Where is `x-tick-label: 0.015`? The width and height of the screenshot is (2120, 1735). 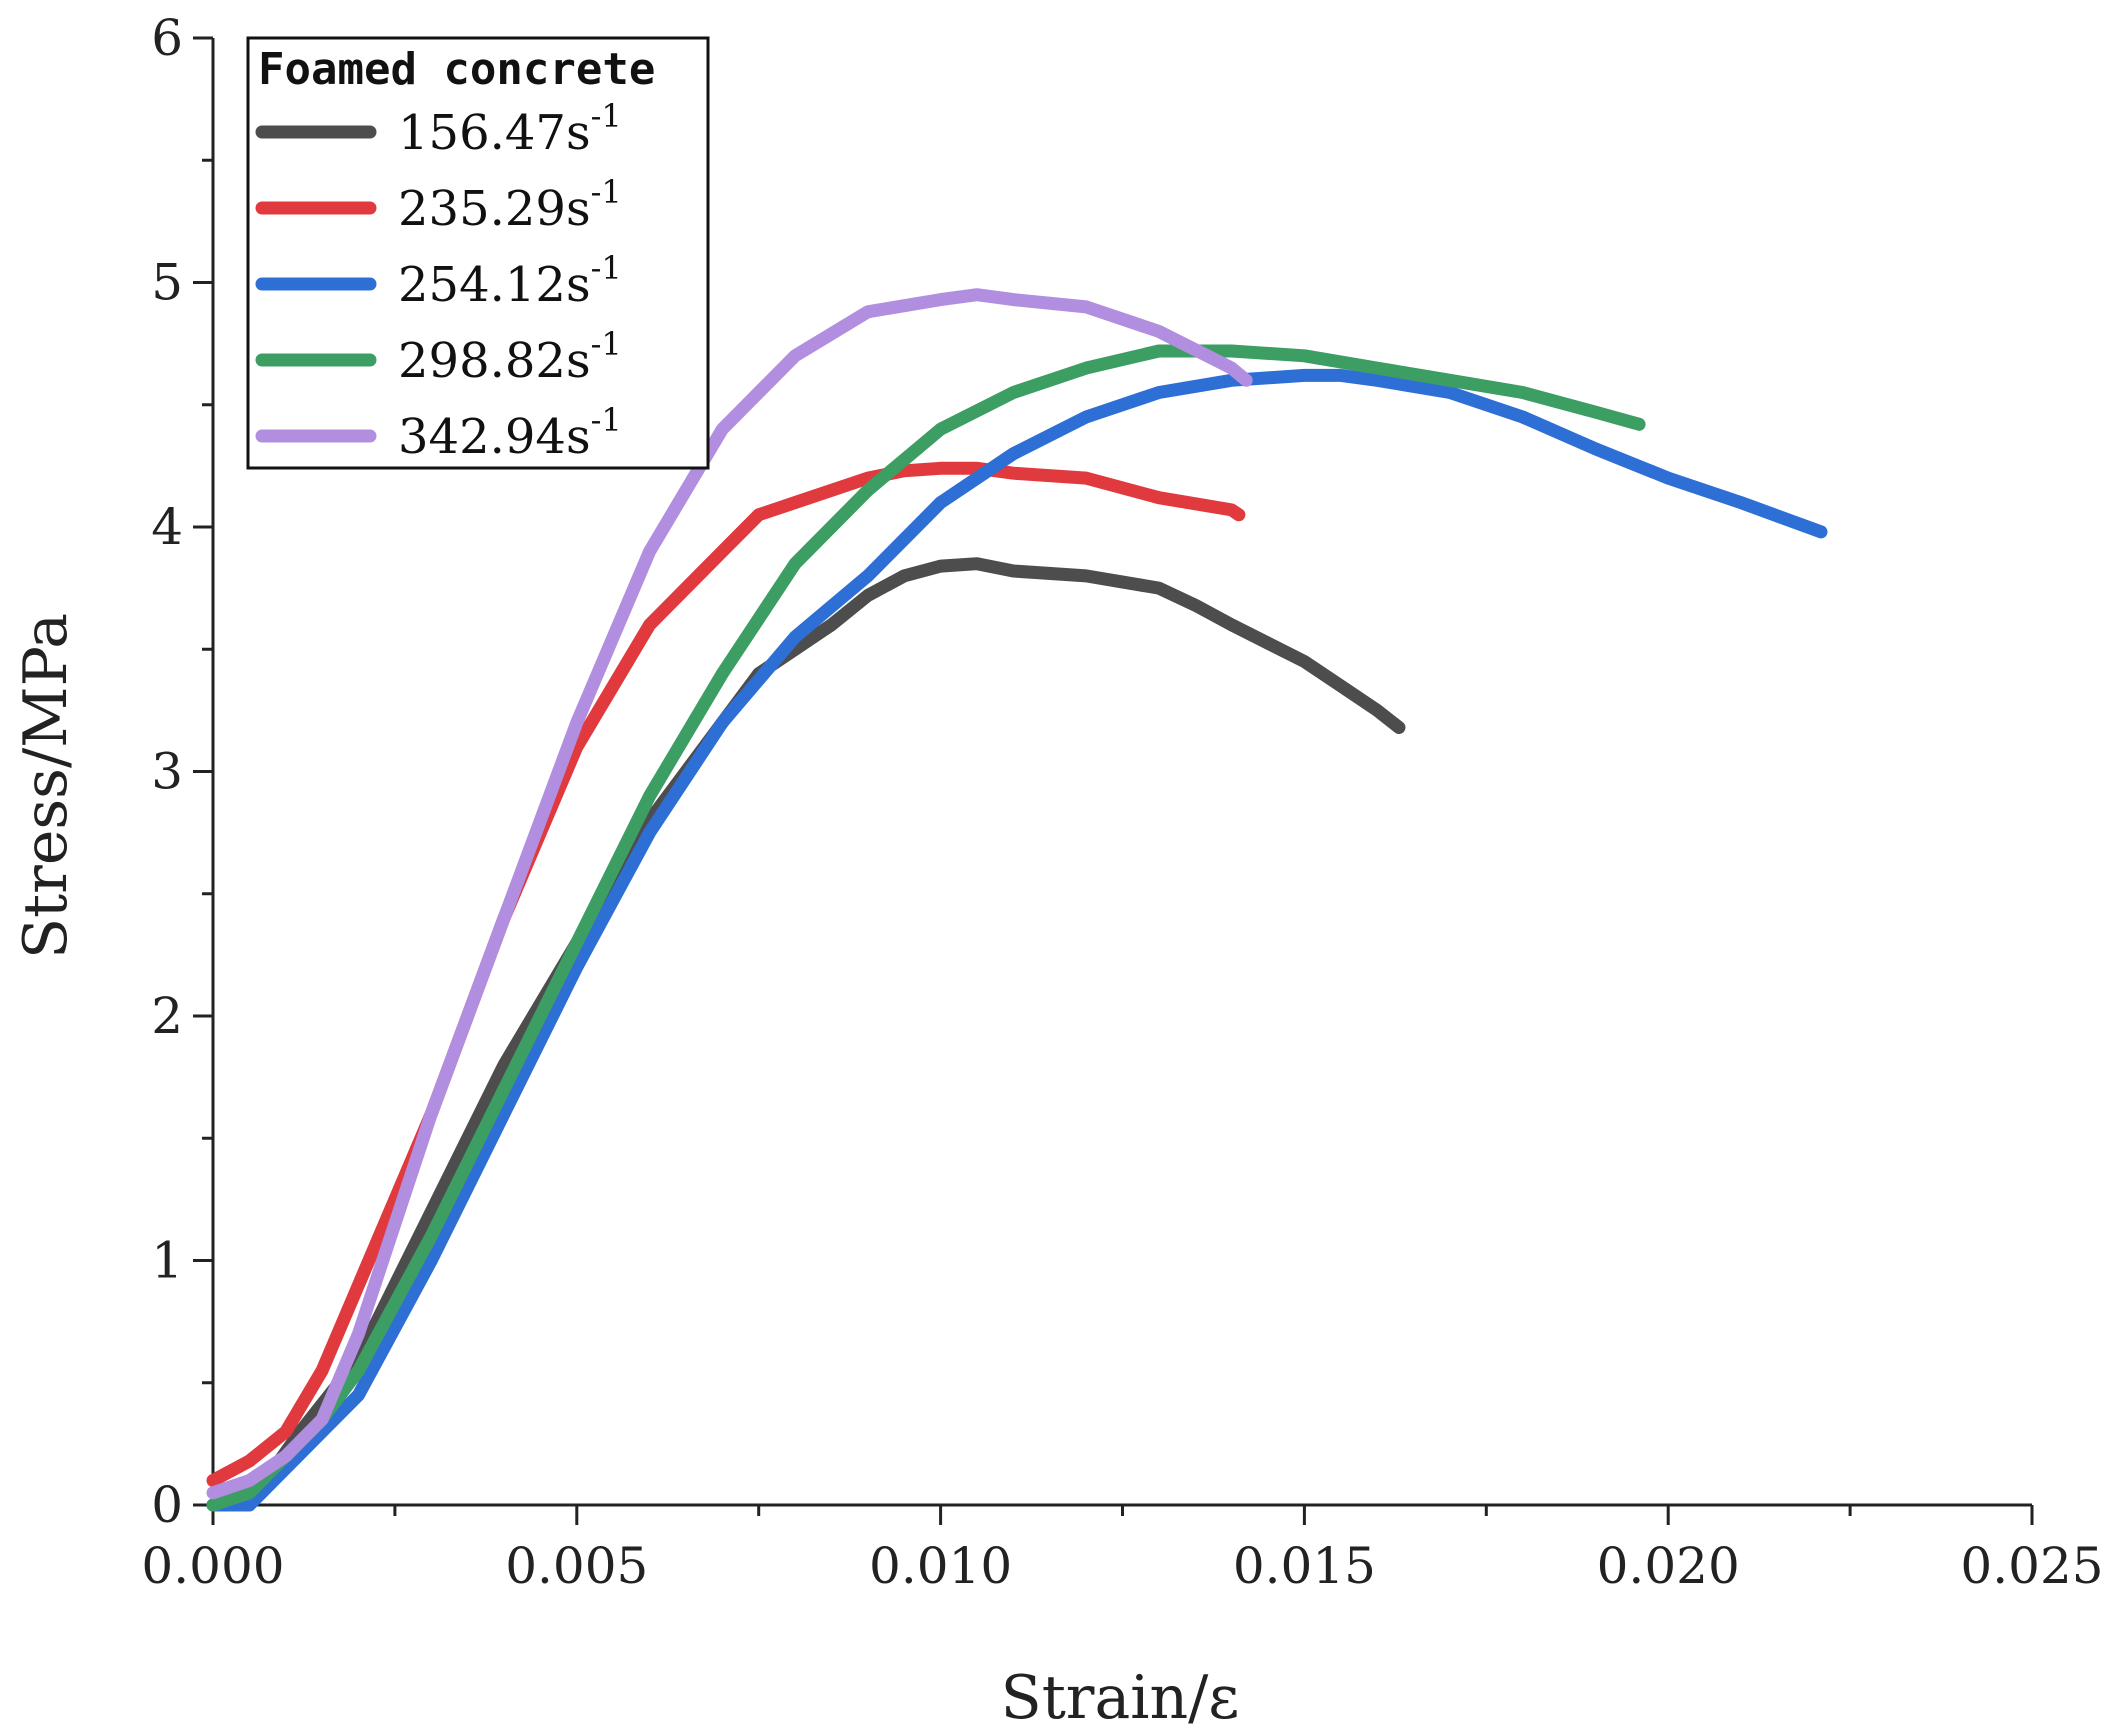 x-tick-label: 0.015 is located at coordinates (1304, 1566).